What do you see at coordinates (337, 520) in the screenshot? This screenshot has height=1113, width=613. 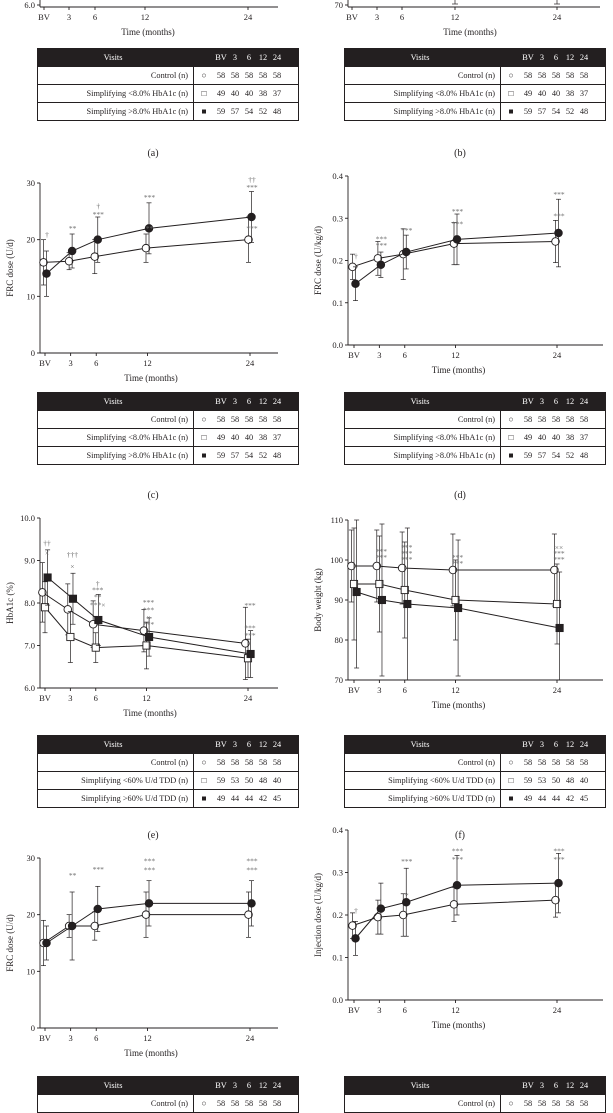 I see `y-tick-label: 110` at bounding box center [337, 520].